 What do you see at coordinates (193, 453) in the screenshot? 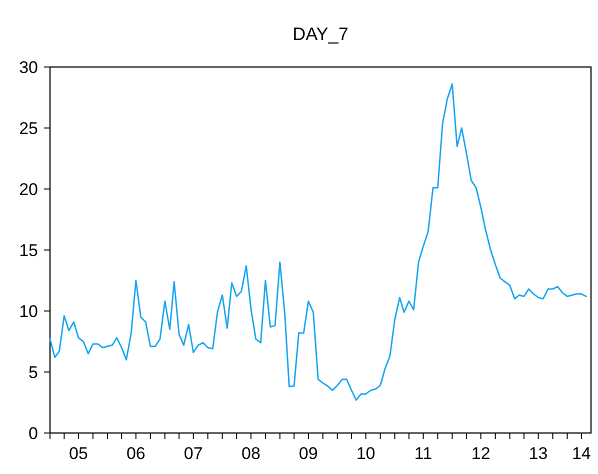
I see `x-tick-label: 07` at bounding box center [193, 453].